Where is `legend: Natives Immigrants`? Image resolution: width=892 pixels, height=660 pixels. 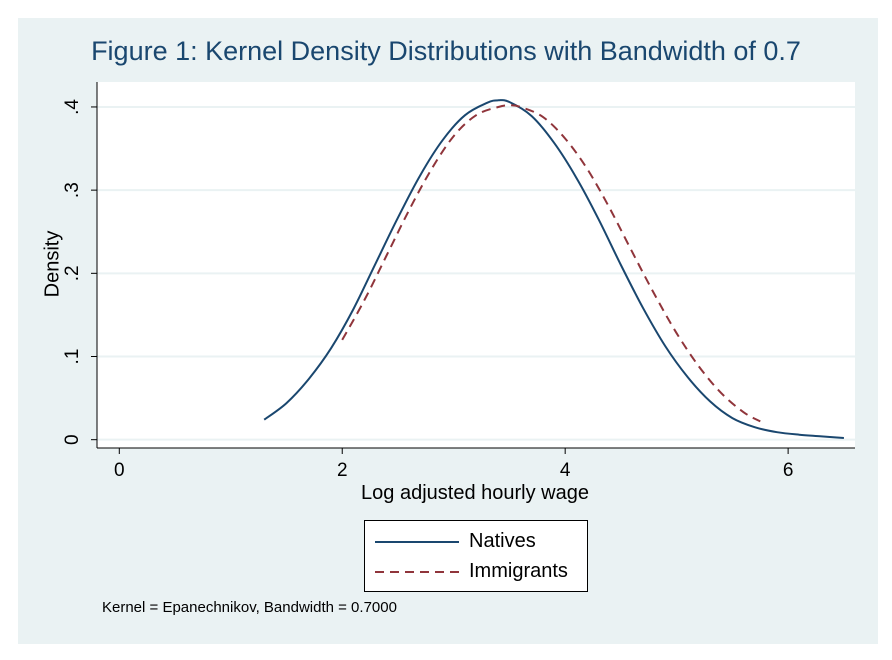 legend: Natives Immigrants is located at coordinates (476, 556).